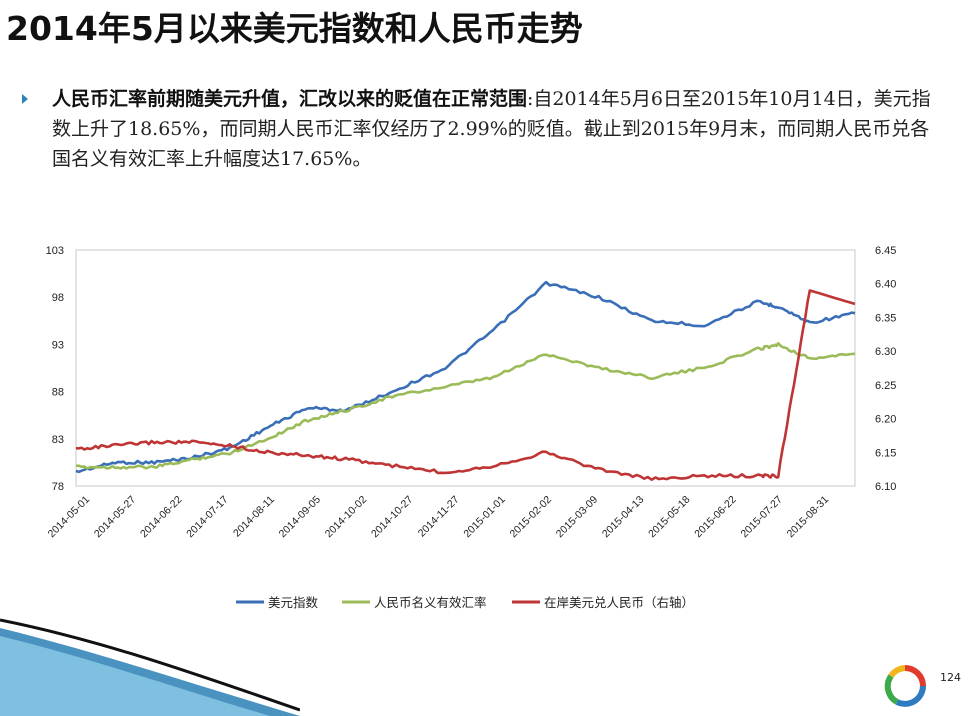 The width and height of the screenshot is (968, 716). What do you see at coordinates (55, 251) in the screenshot?
I see `left-axis-tick-label: 103` at bounding box center [55, 251].